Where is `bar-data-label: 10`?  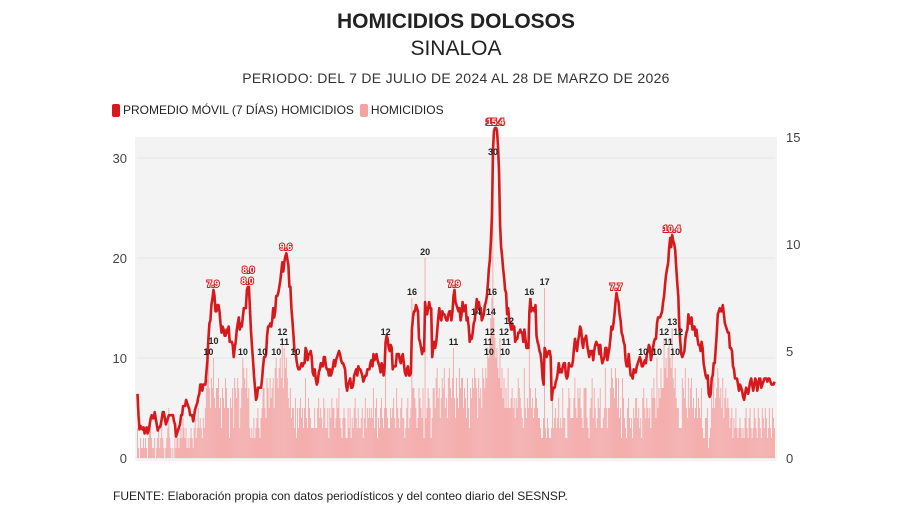 bar-data-label: 10 is located at coordinates (262, 352).